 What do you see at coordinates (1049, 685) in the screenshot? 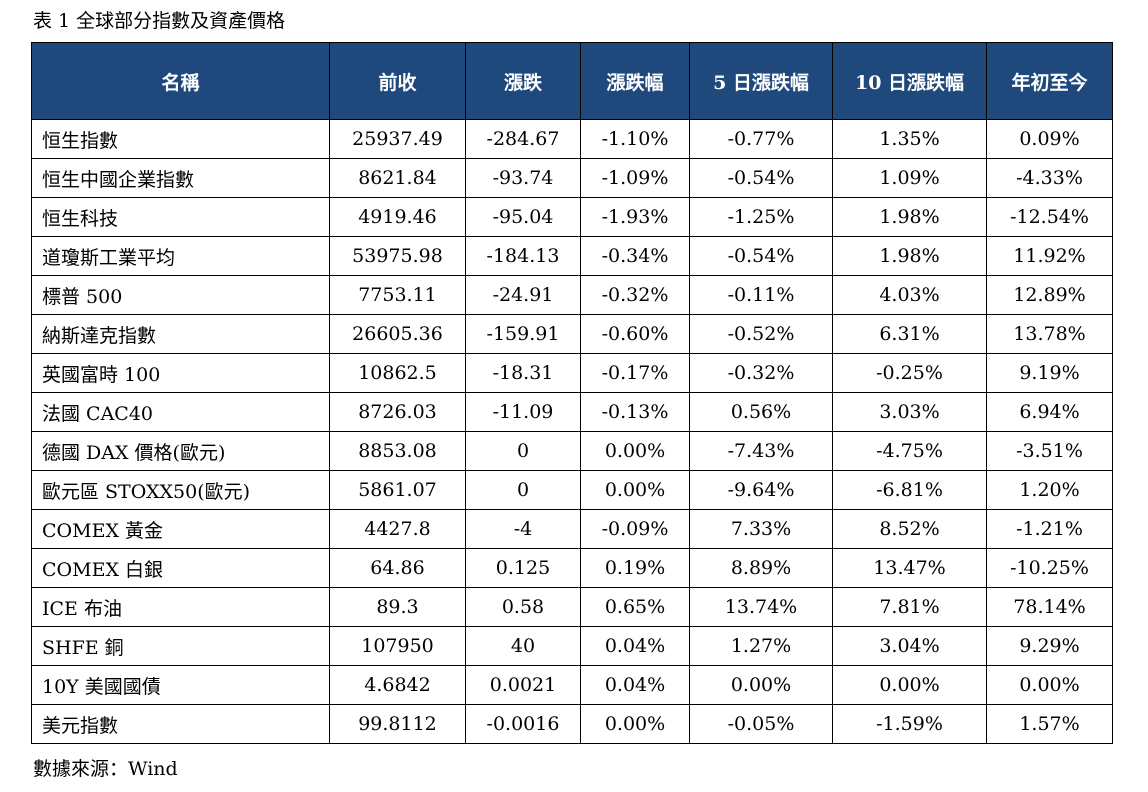
I see `cell-ytd: 0.00%` at bounding box center [1049, 685].